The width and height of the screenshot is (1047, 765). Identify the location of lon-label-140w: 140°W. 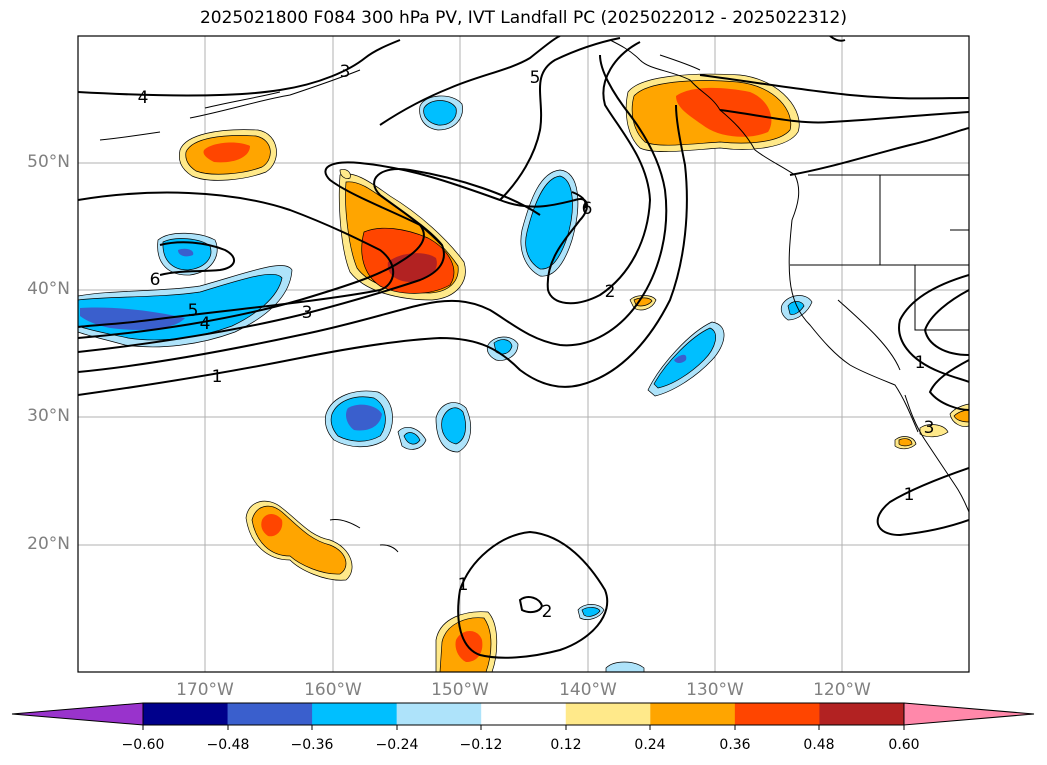
(588, 690).